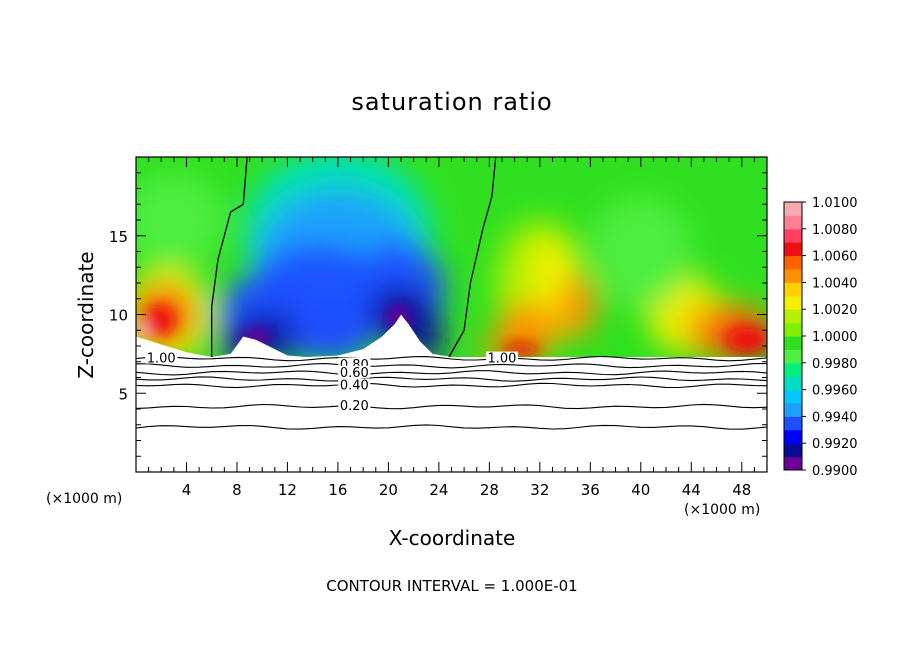 Image resolution: width=904 pixels, height=654 pixels. I want to click on x-tick-label: 40, so click(640, 490).